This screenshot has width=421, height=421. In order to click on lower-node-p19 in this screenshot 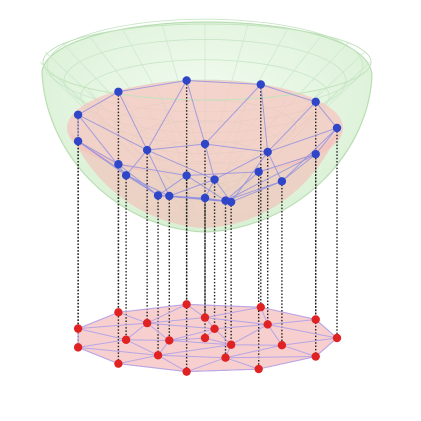, I will do `click(231, 344)`.